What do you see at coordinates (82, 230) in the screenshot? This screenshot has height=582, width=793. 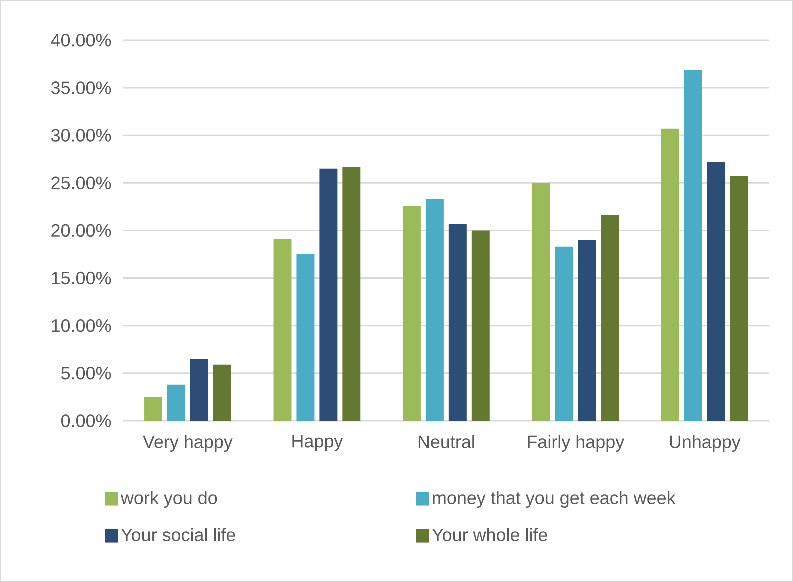 I see `y-tick-label: 20.00%` at bounding box center [82, 230].